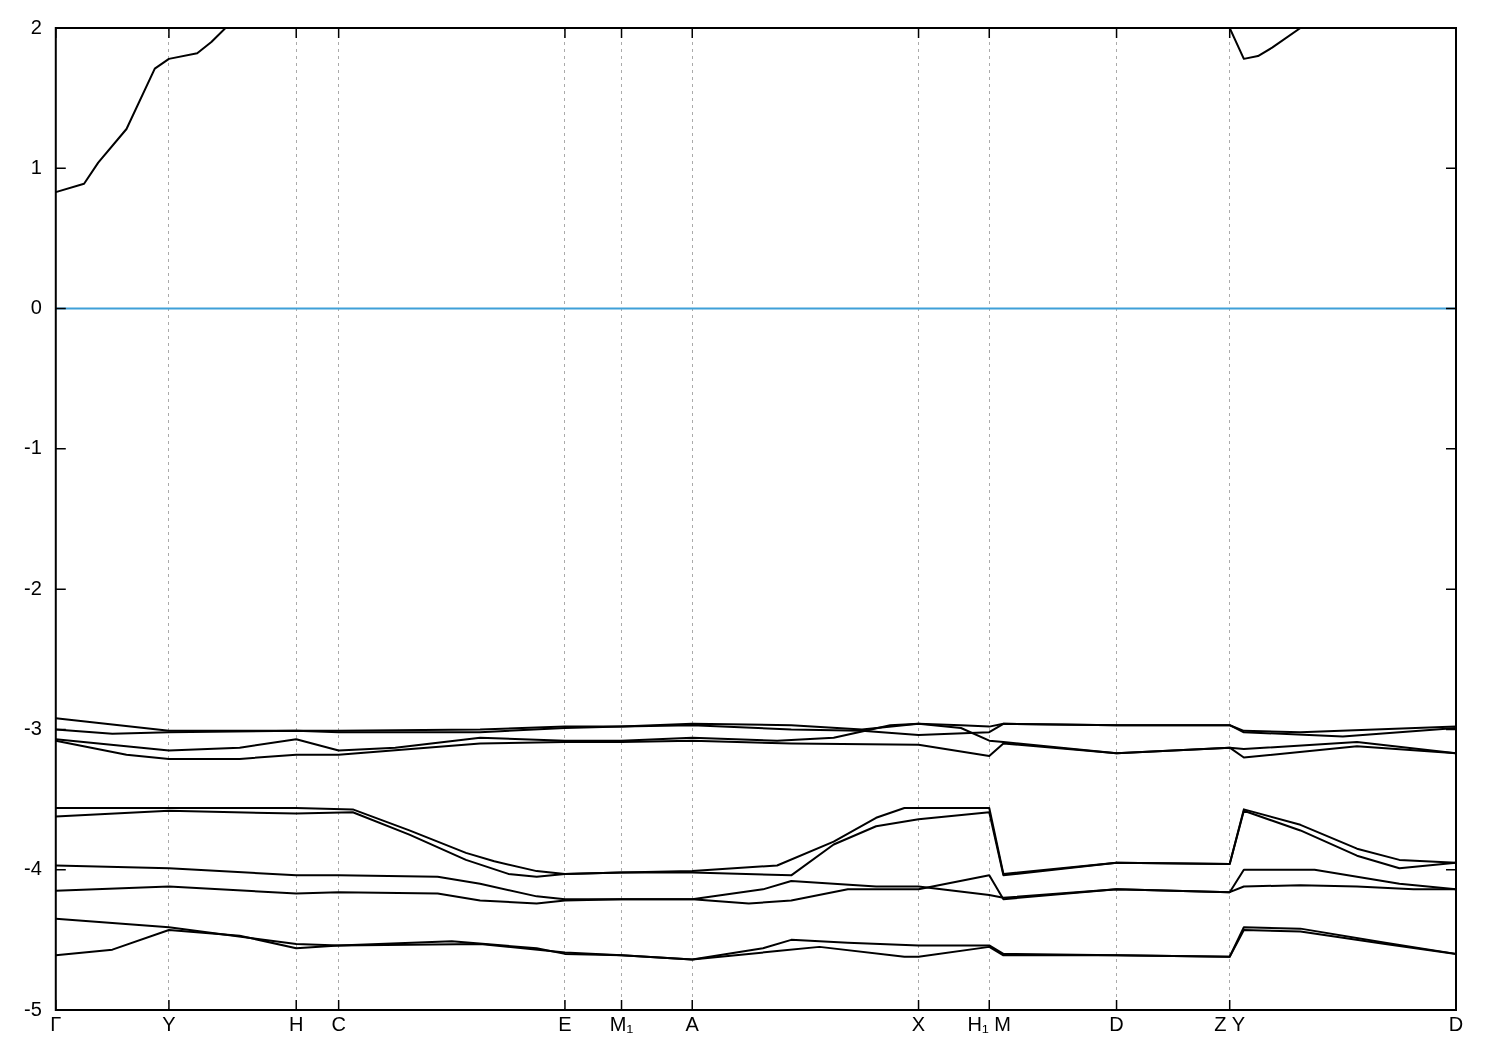  Describe the element at coordinates (36, 166) in the screenshot. I see `y-tick-label: 1` at that location.